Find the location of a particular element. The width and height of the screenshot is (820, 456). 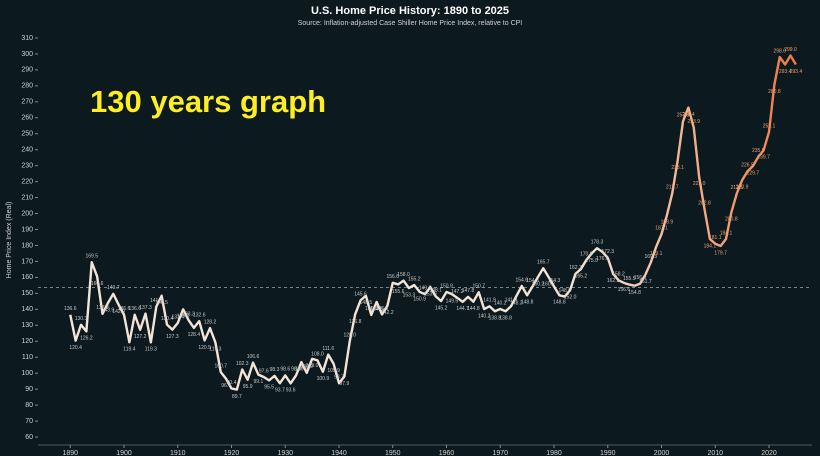

data-label: 233.1 is located at coordinates (677, 168).